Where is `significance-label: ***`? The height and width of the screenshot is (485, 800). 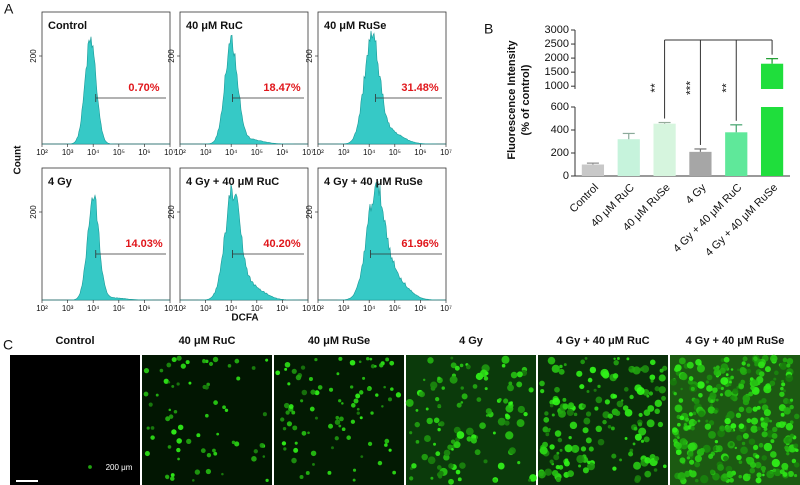
significance-label: *** is located at coordinates (691, 88).